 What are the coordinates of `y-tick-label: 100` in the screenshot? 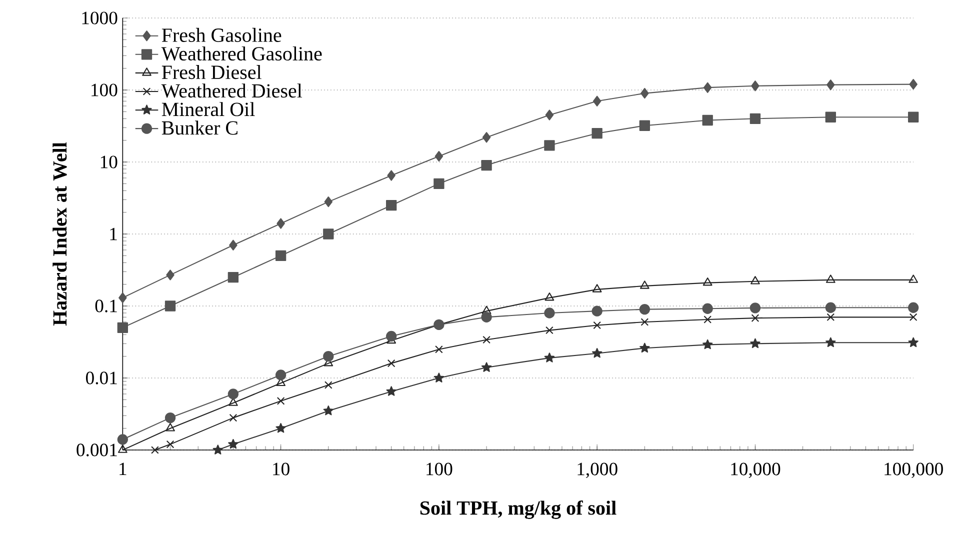 It's located at (105, 90).